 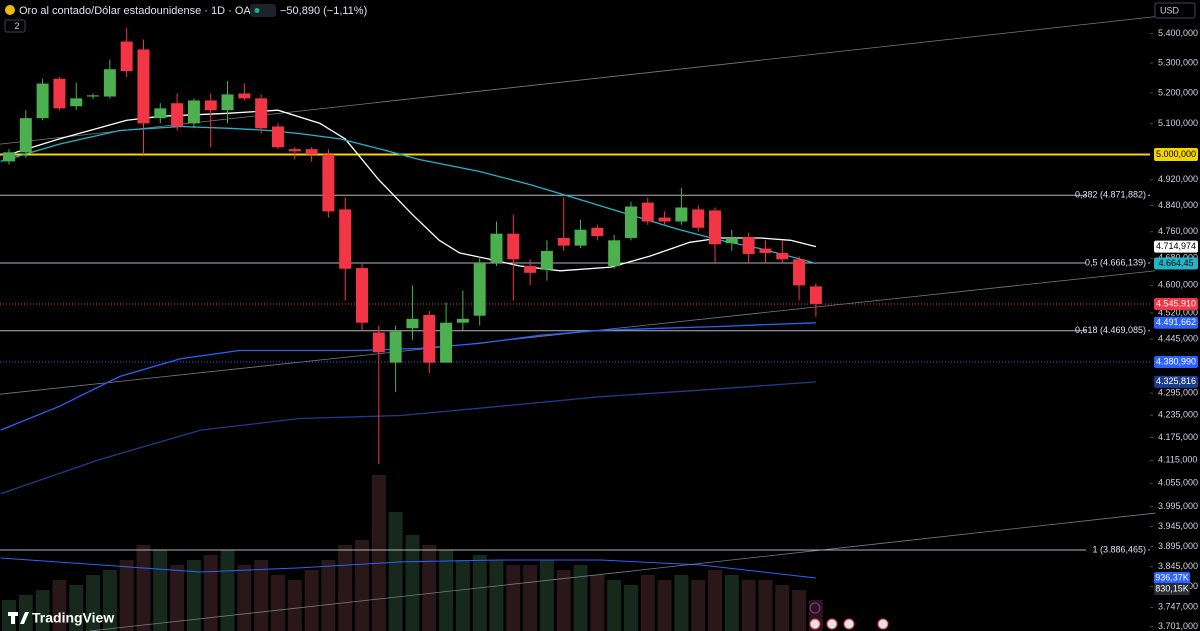 What do you see at coordinates (1178, 231) in the screenshot?
I see `y-tick-label: 4.760,000` at bounding box center [1178, 231].